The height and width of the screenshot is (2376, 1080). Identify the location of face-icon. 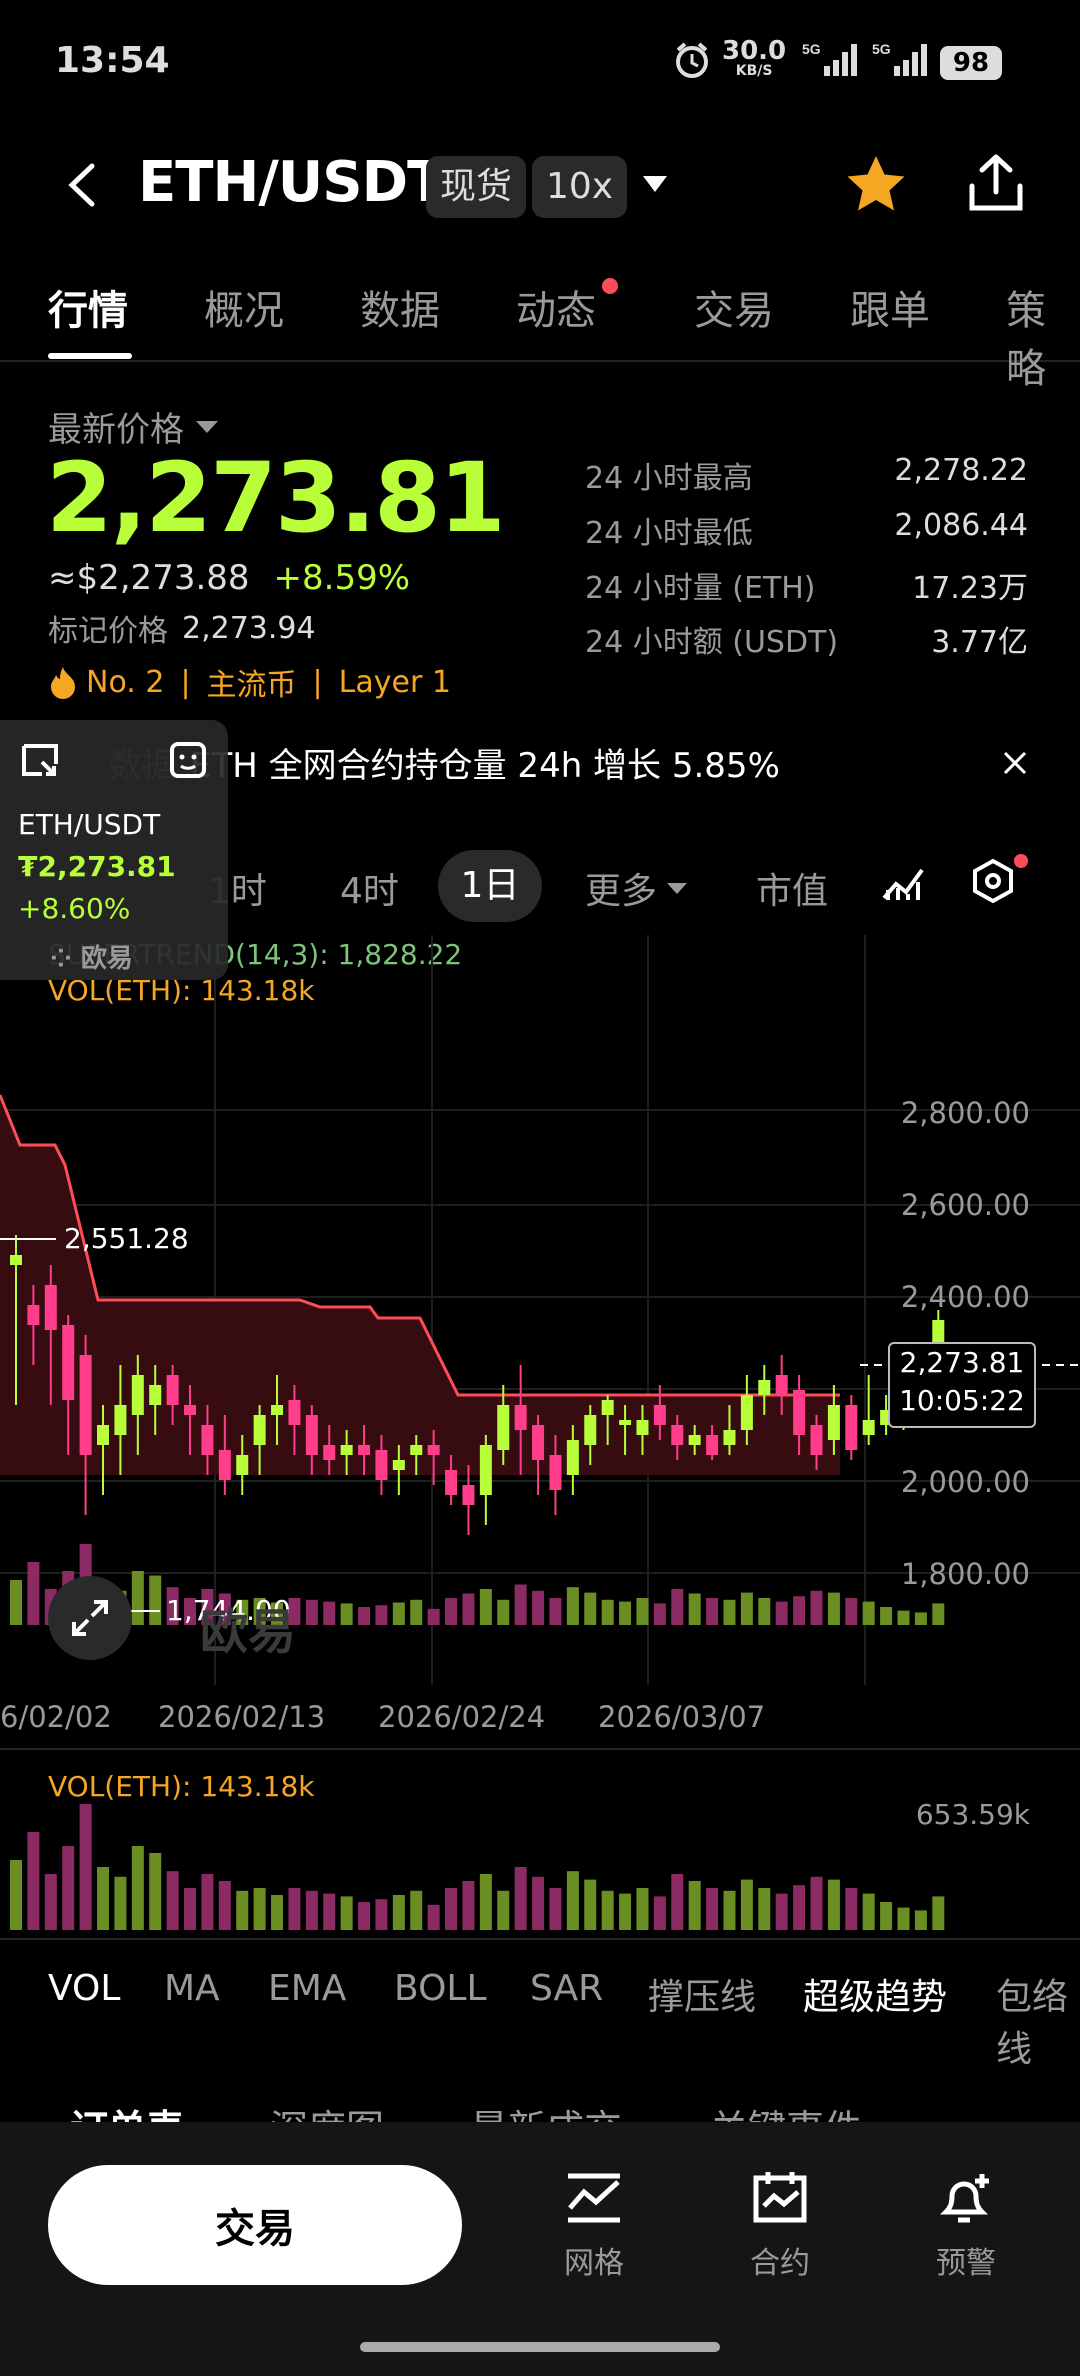
(188, 760).